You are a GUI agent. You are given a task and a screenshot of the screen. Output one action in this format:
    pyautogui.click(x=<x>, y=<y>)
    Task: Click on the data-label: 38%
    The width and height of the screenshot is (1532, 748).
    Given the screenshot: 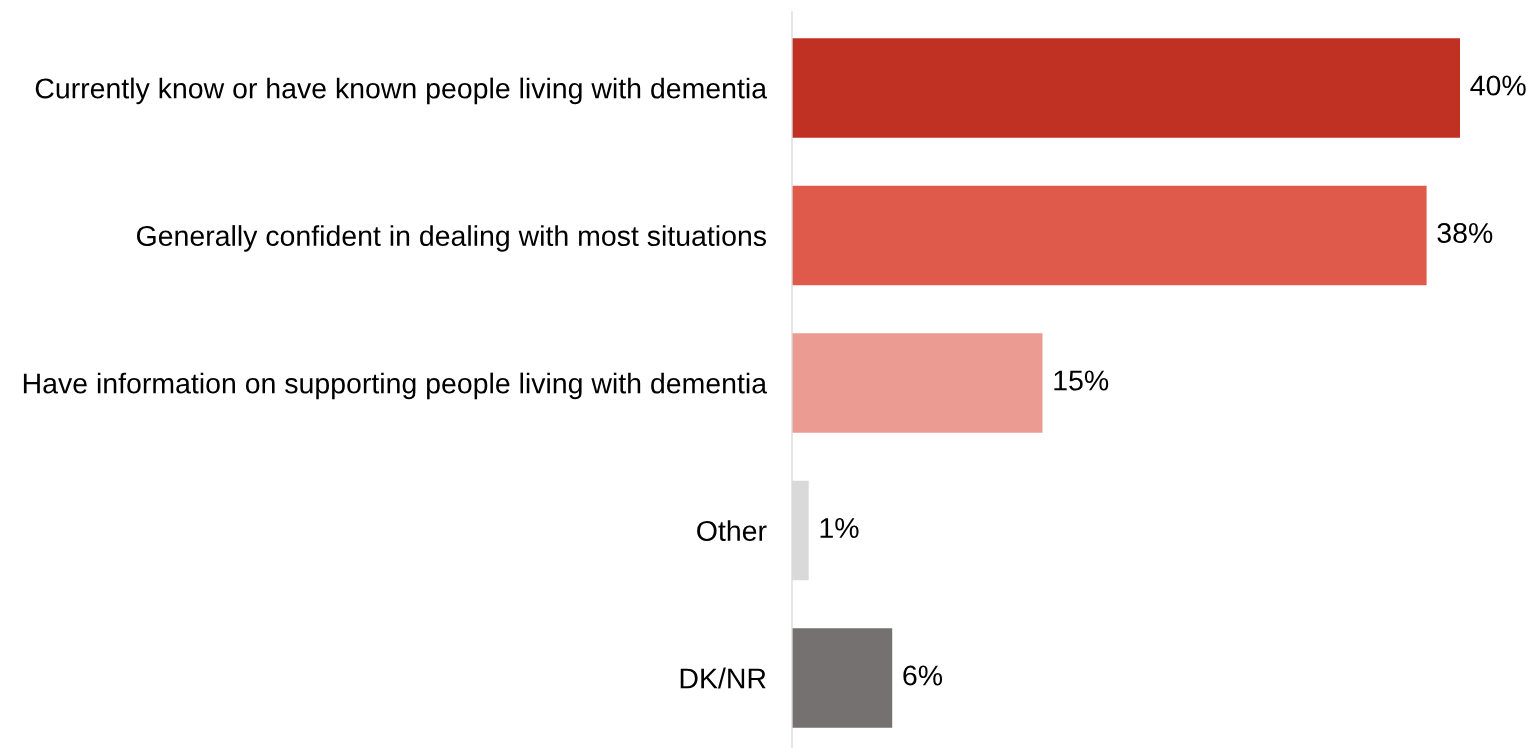 What is the action you would take?
    pyautogui.click(x=1465, y=233)
    